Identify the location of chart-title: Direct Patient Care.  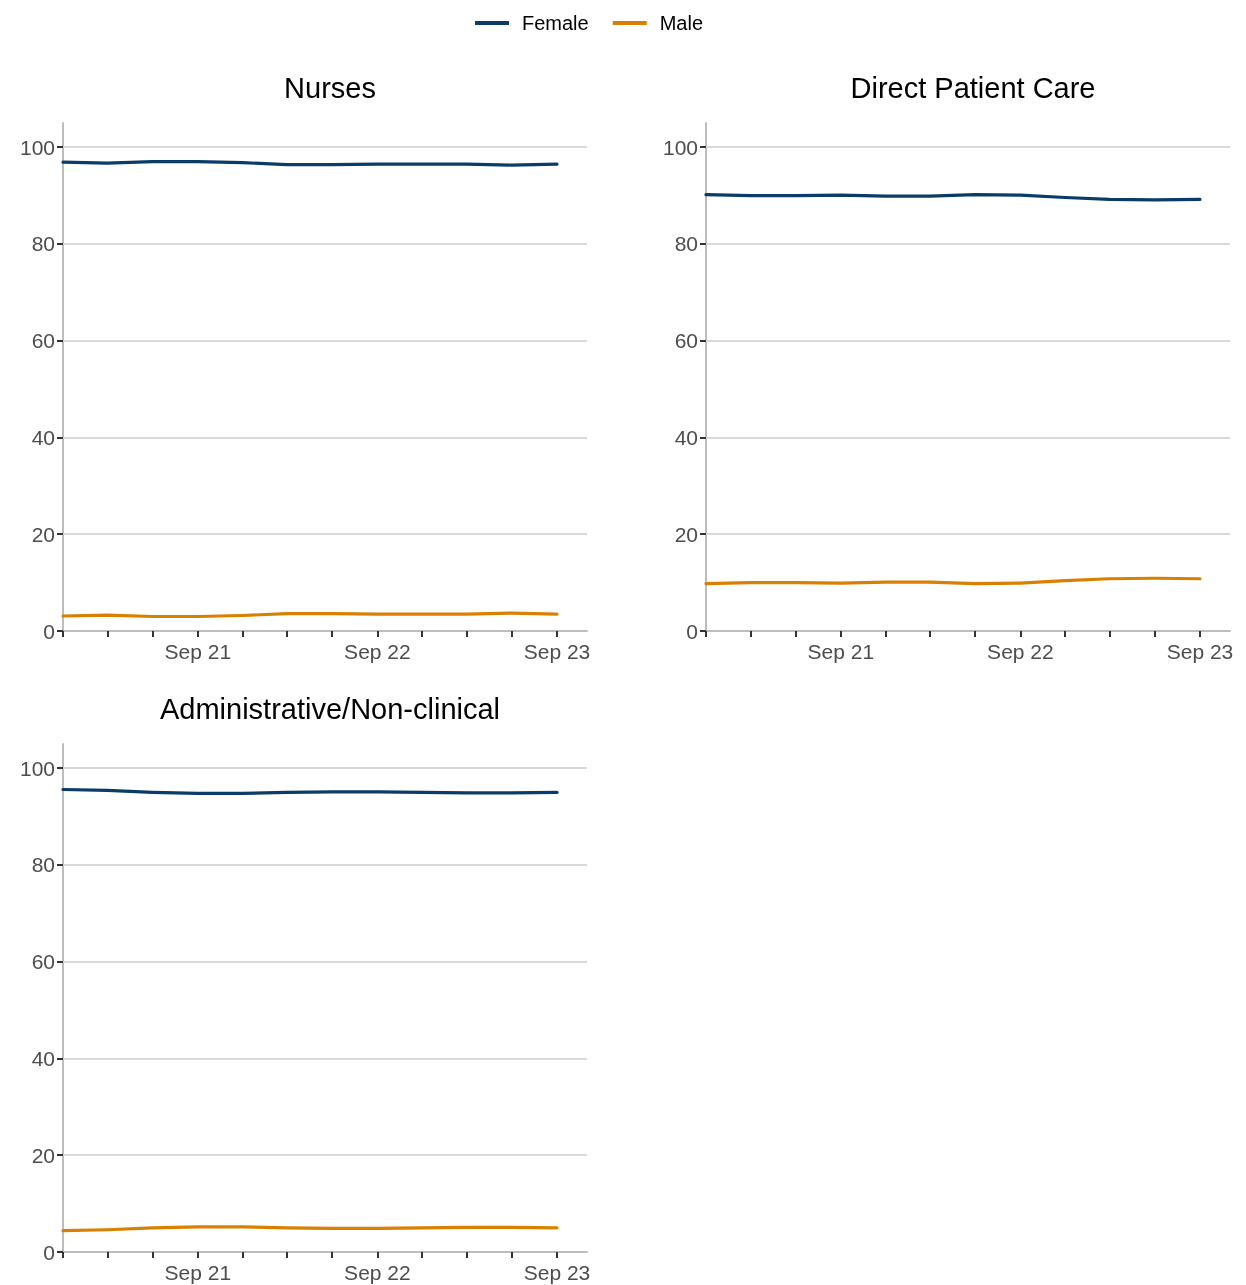
(973, 87).